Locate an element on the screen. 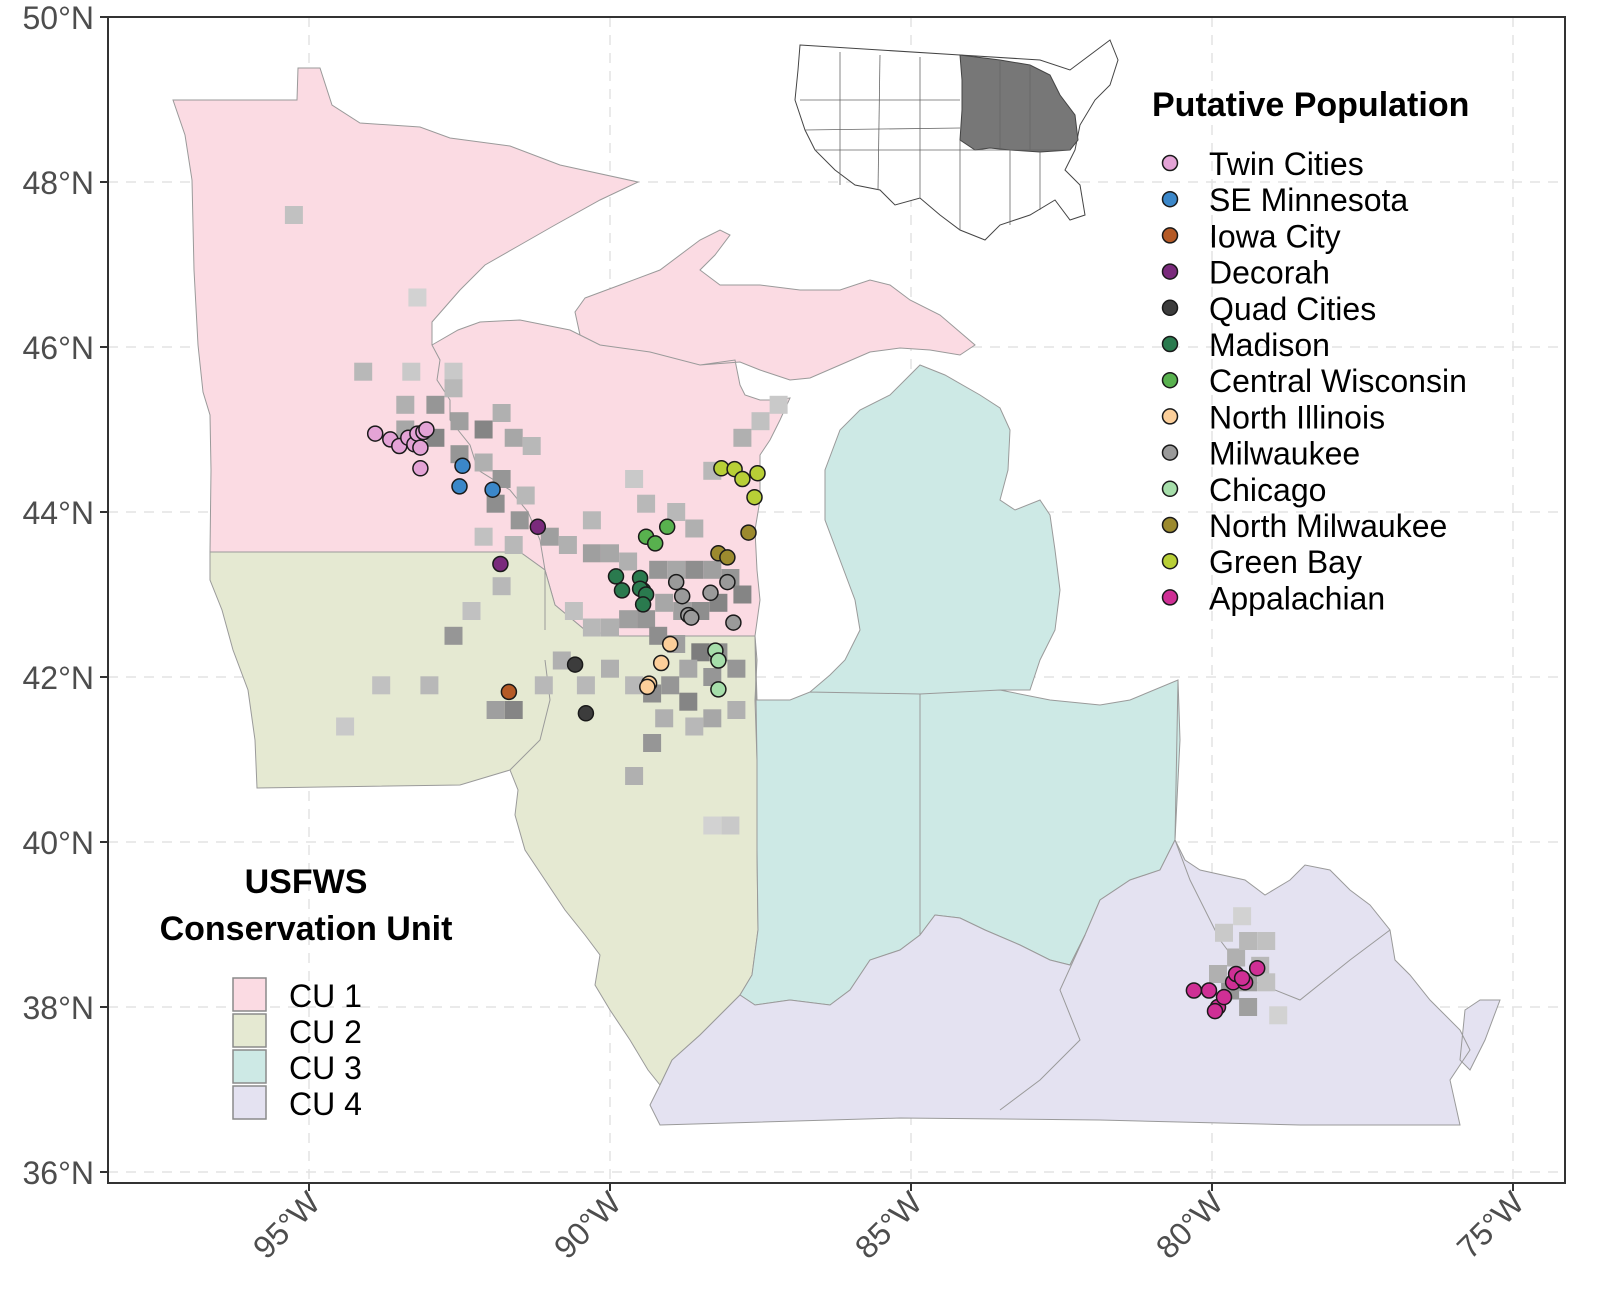  legend-label: Green Bay is located at coordinates (1285, 562).